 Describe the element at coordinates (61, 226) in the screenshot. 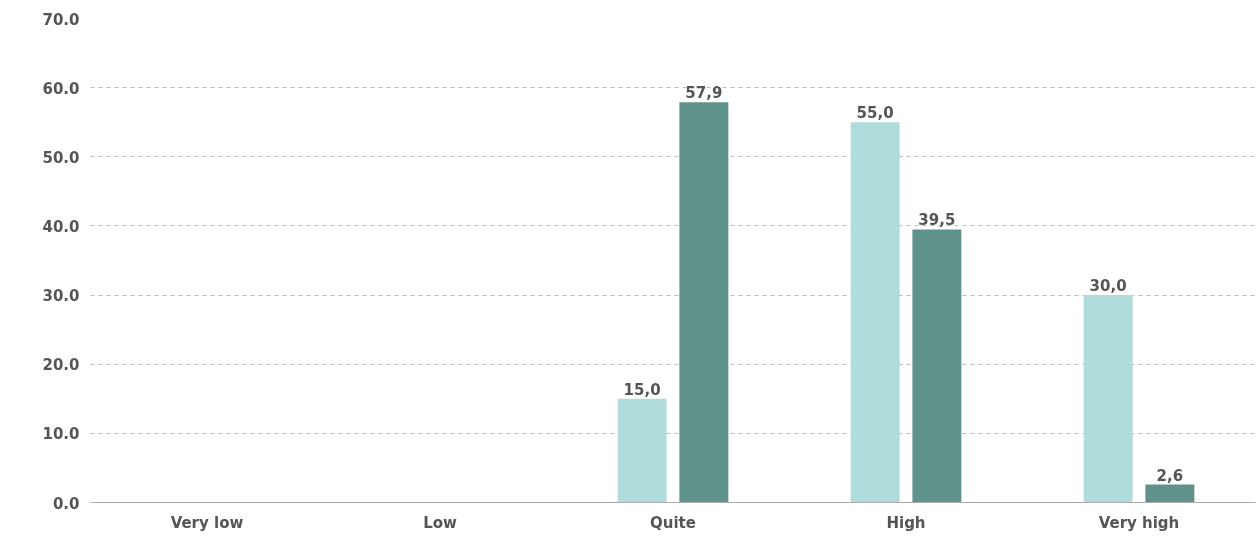

I see `y-tick-label: 40.0` at that location.